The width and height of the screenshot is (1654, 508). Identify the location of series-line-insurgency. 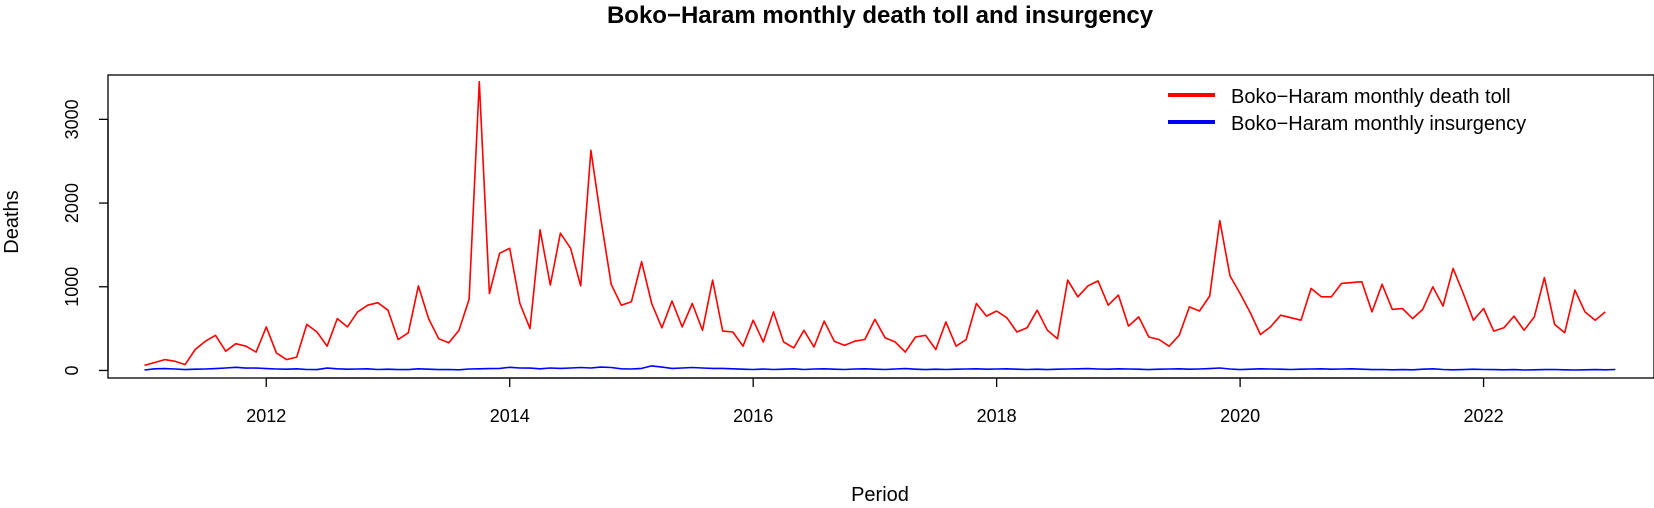
(880, 368).